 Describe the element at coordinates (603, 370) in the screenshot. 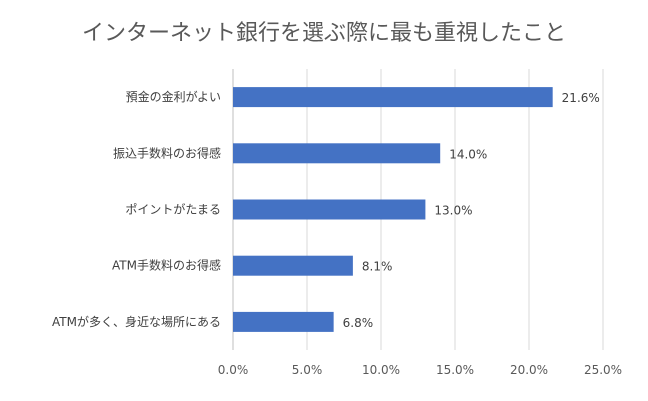

I see `x-tick-label: 25.0%` at that location.